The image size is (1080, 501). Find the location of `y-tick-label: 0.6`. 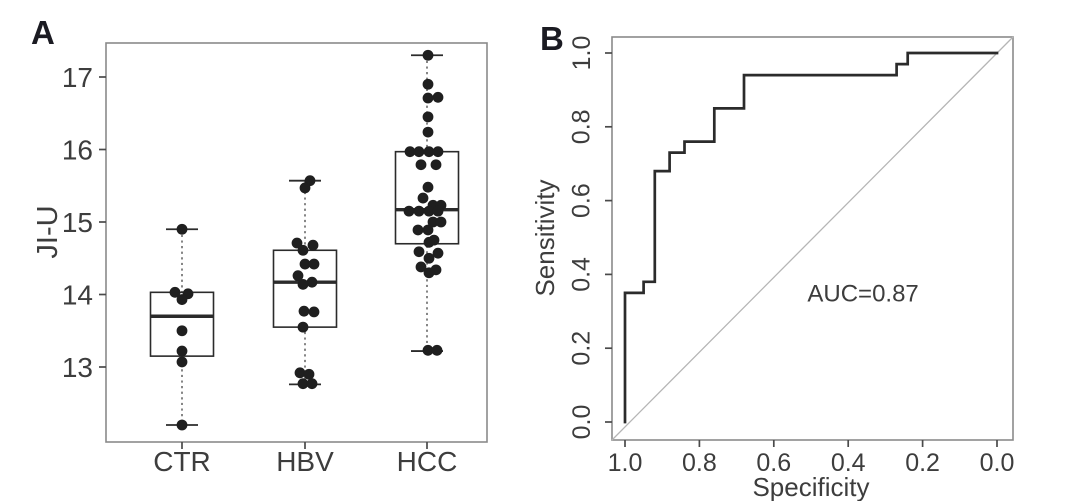

y-tick-label: 0.6 is located at coordinates (582, 200).